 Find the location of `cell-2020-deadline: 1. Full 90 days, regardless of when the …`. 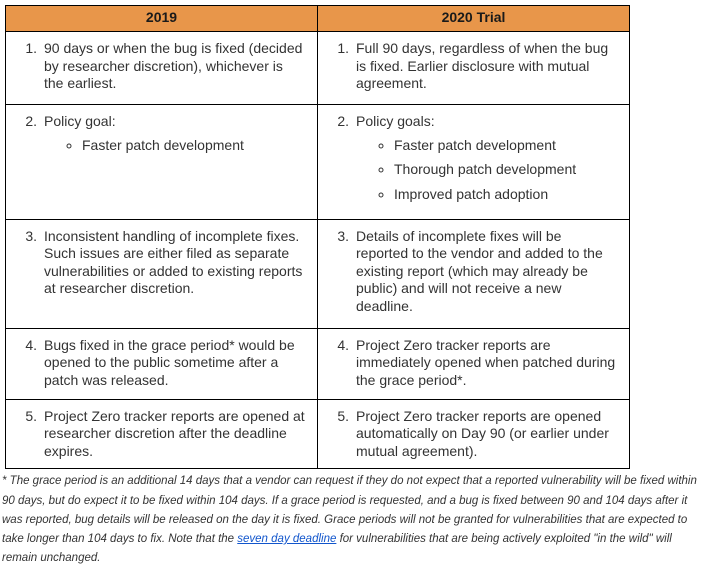

cell-2020-deadline: 1. Full 90 days, regardless of when the … is located at coordinates (473, 68).